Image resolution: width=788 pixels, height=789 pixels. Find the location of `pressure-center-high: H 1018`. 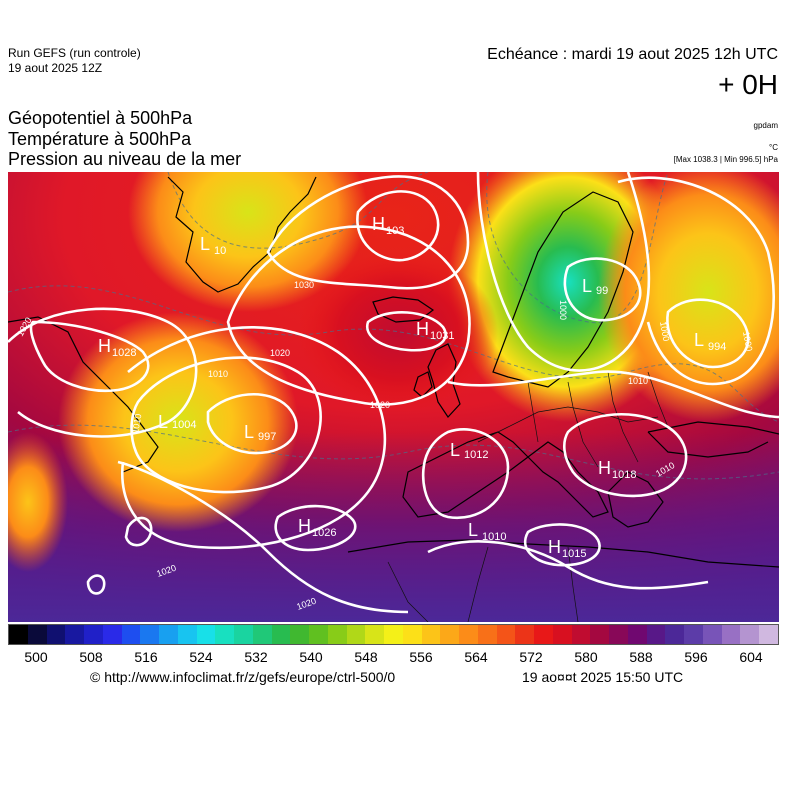

pressure-center-high: H 1018 is located at coordinates (617, 469).